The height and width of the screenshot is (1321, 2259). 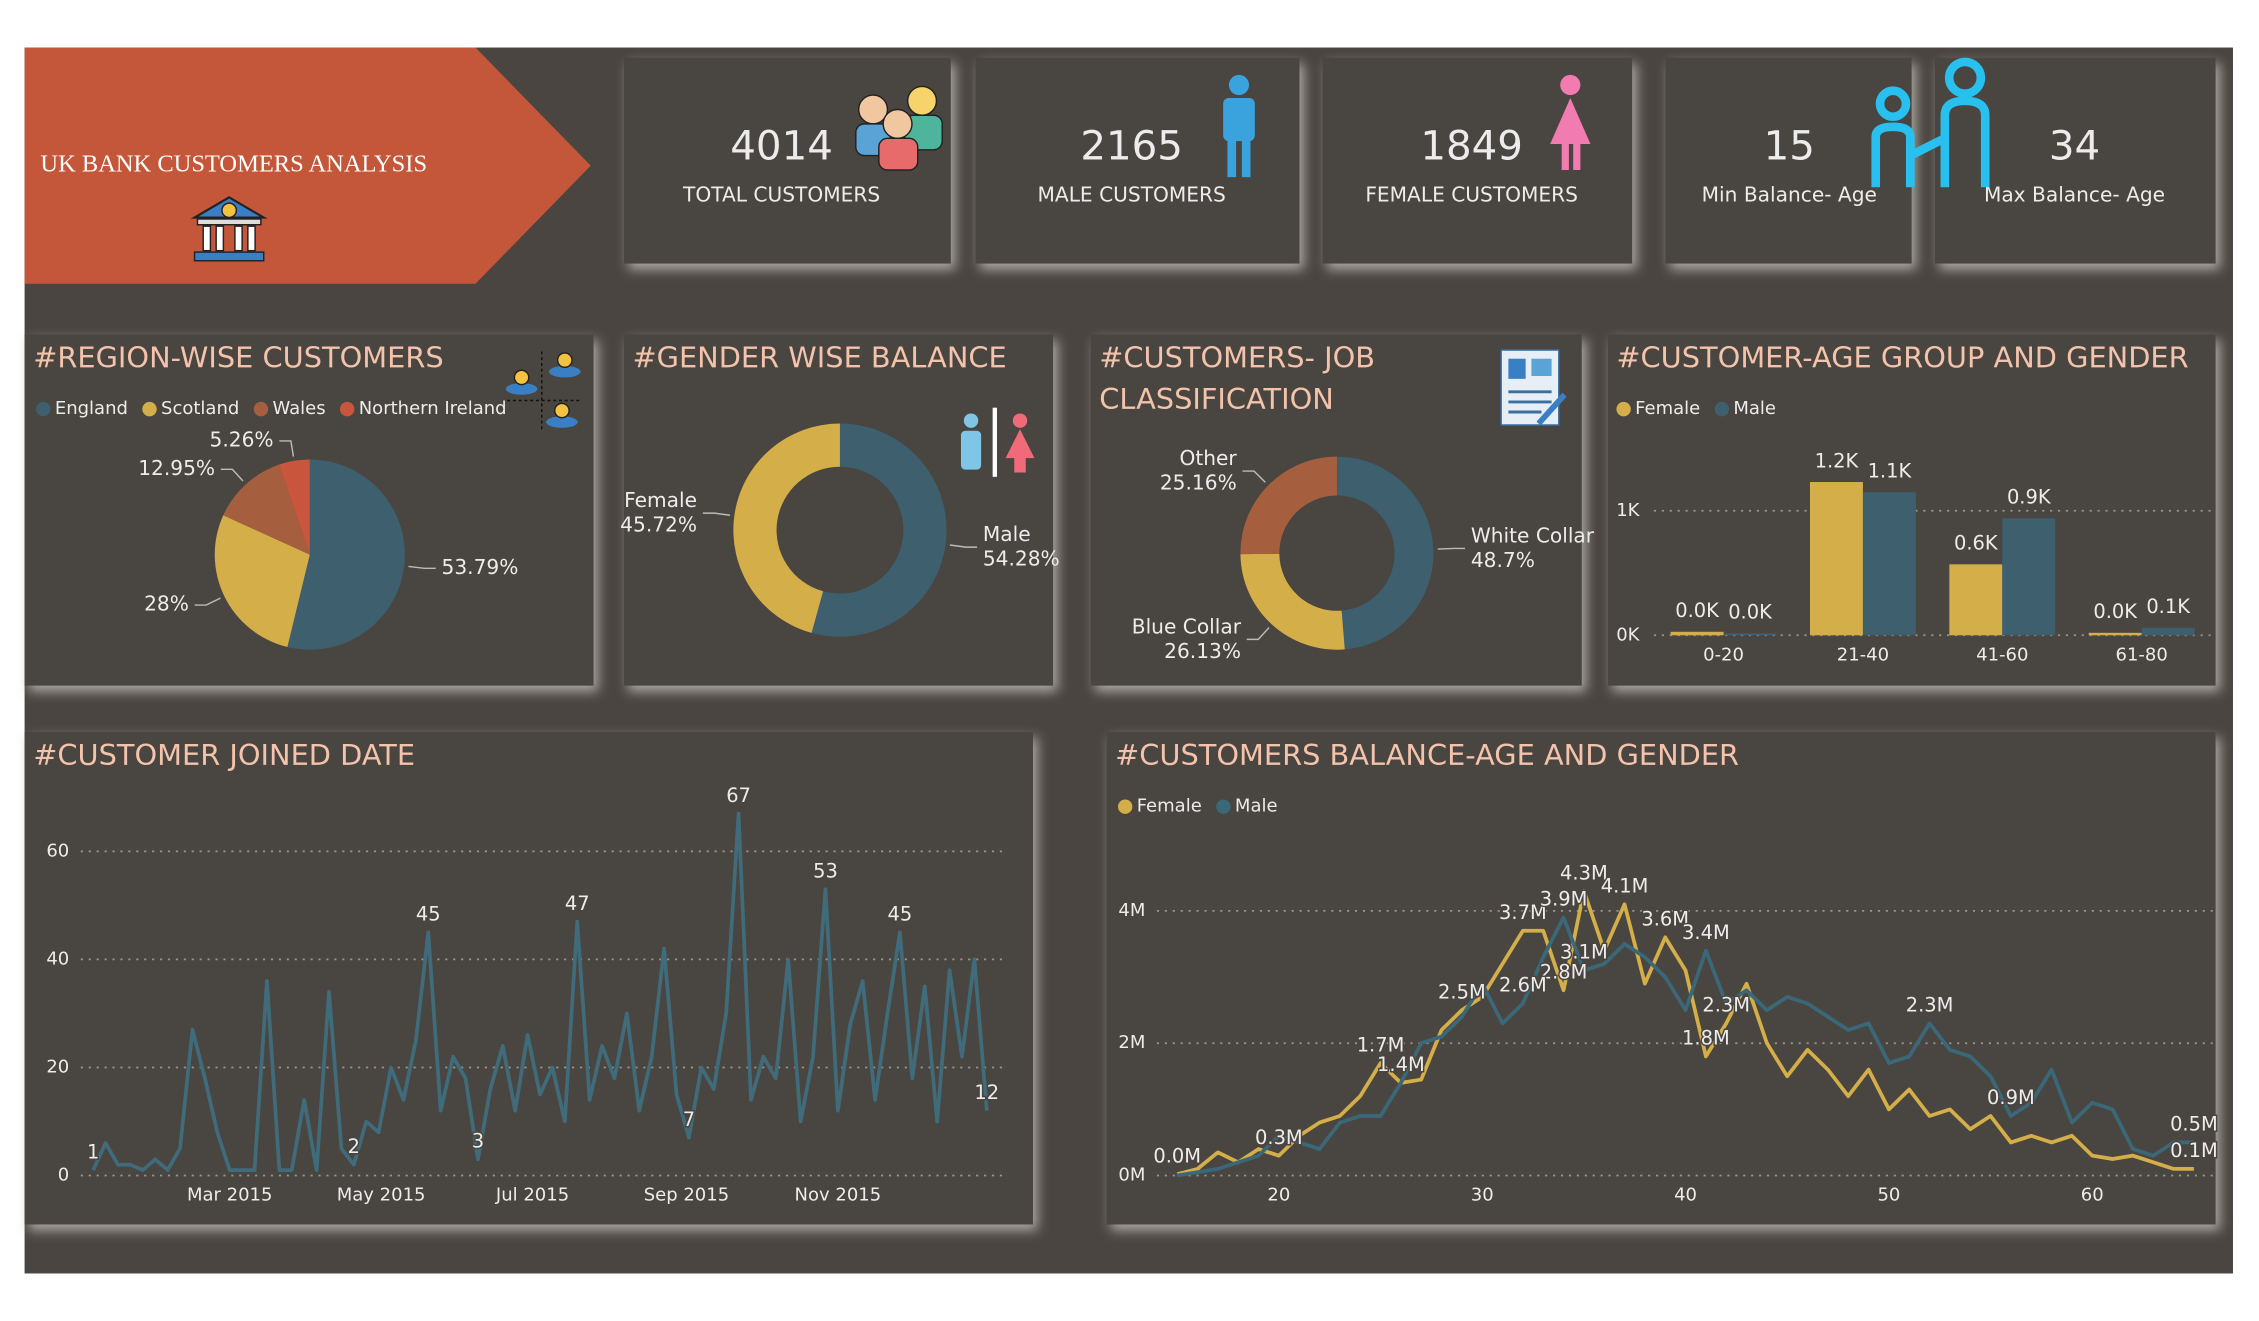 I want to click on x-tick-label: Sep 2015, so click(x=686, y=1195).